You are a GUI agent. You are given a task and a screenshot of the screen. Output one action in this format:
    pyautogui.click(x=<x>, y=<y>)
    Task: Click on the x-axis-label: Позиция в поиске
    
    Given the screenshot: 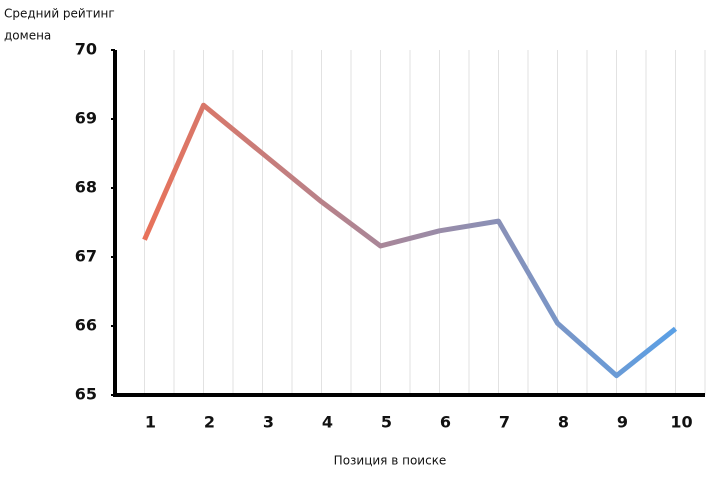 What is the action you would take?
    pyautogui.click(x=390, y=461)
    